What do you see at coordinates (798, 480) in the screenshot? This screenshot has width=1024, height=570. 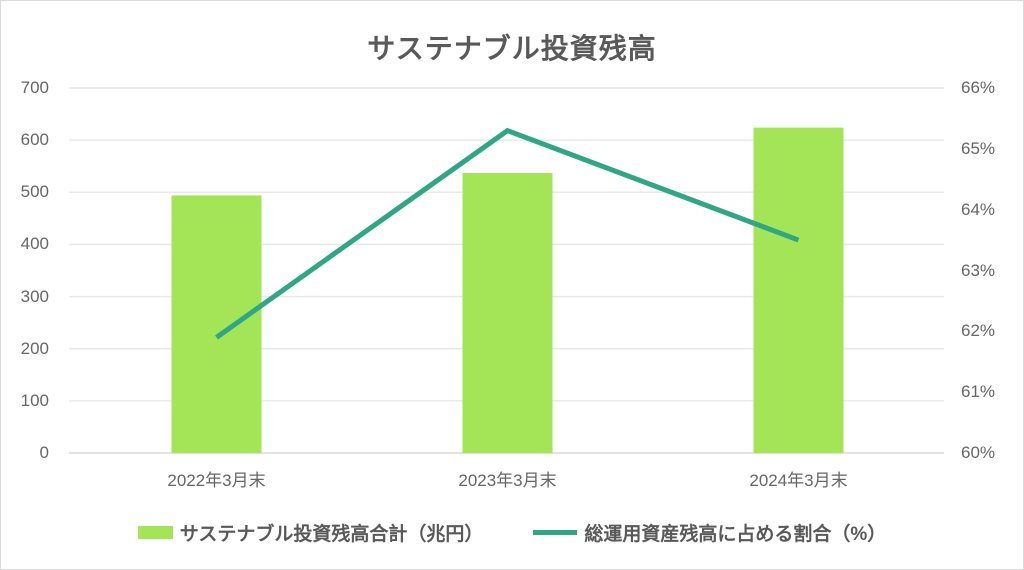 I see `x-axis-label: 2024年3月末` at bounding box center [798, 480].